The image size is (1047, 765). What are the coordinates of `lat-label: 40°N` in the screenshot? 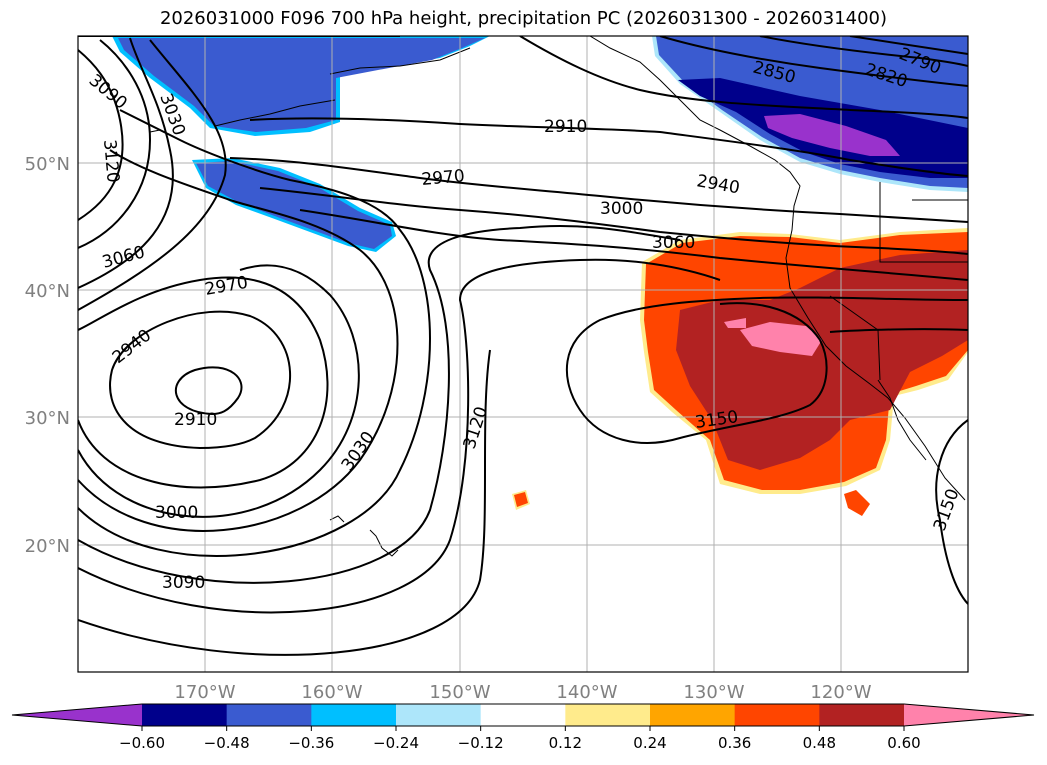 It's located at (47, 291).